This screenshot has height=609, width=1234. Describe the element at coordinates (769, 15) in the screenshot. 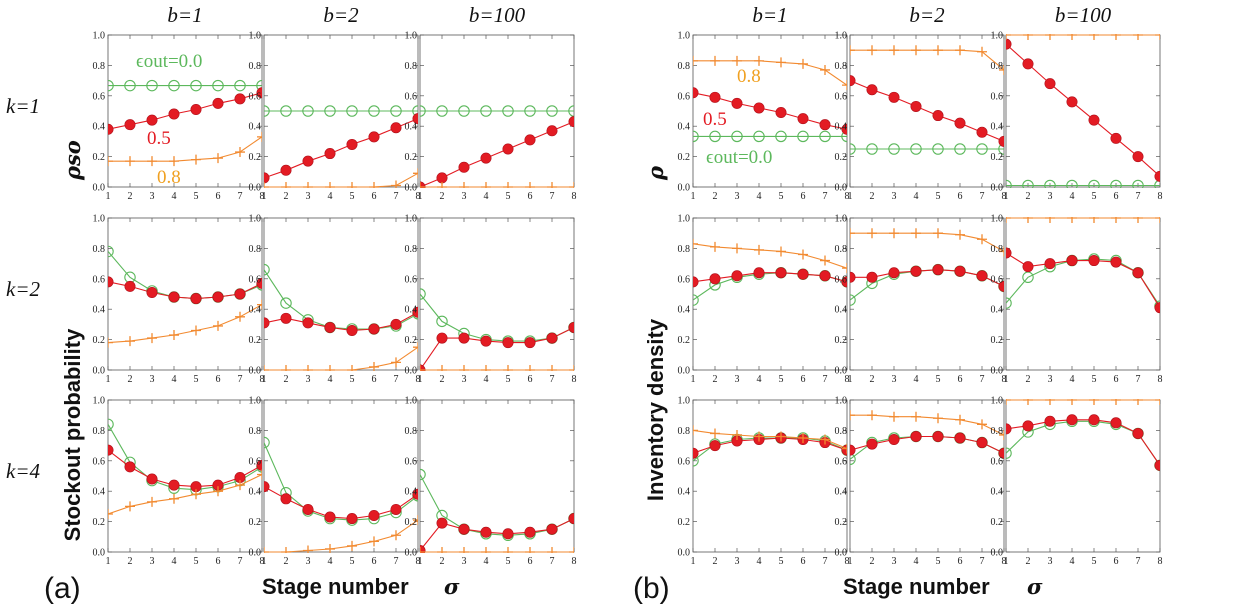

I see `column-header-b1-b: b=1` at that location.